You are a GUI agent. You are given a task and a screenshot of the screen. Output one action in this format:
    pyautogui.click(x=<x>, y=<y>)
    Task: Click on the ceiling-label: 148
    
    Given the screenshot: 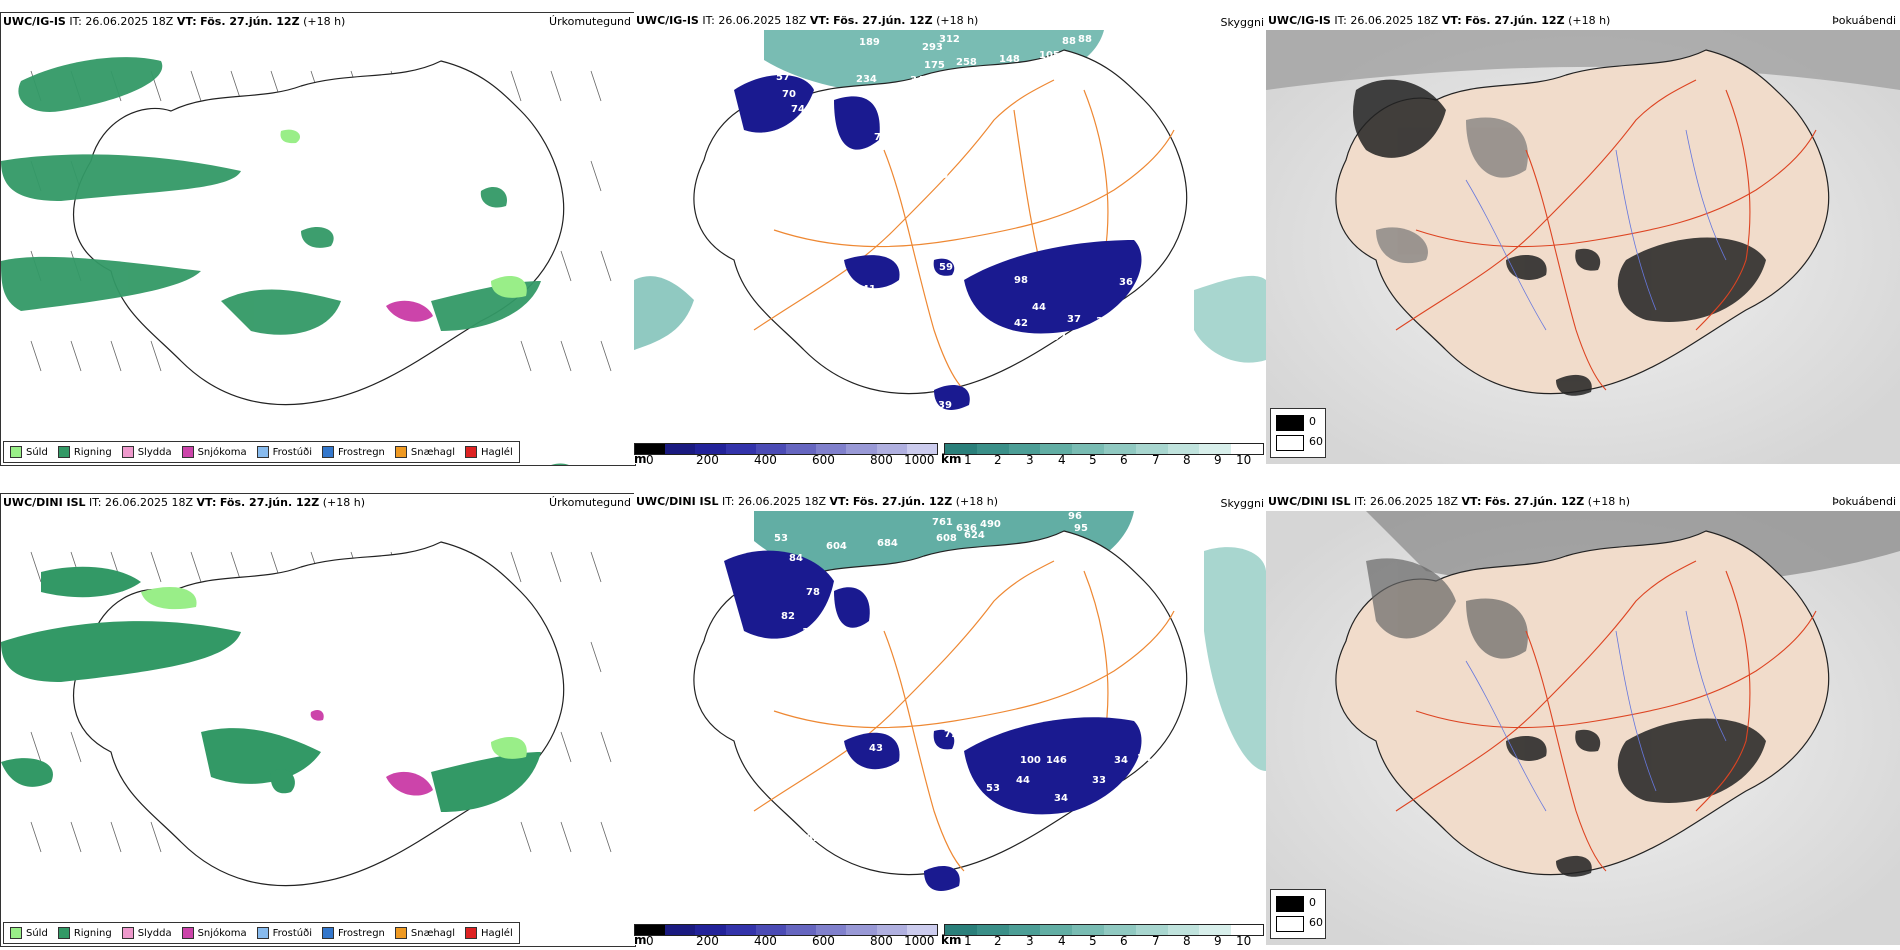 What is the action you would take?
    pyautogui.click(x=1009, y=59)
    